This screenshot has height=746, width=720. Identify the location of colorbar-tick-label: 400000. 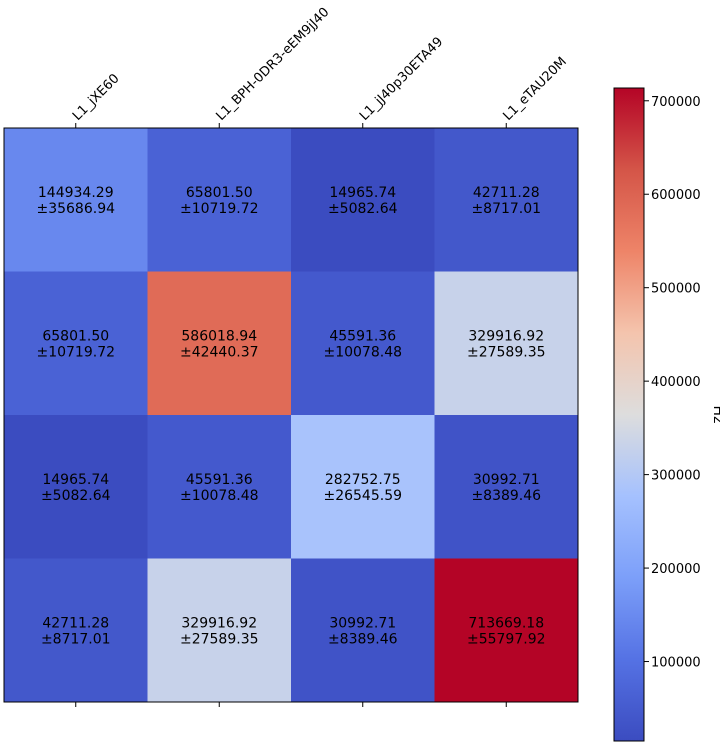
(676, 382).